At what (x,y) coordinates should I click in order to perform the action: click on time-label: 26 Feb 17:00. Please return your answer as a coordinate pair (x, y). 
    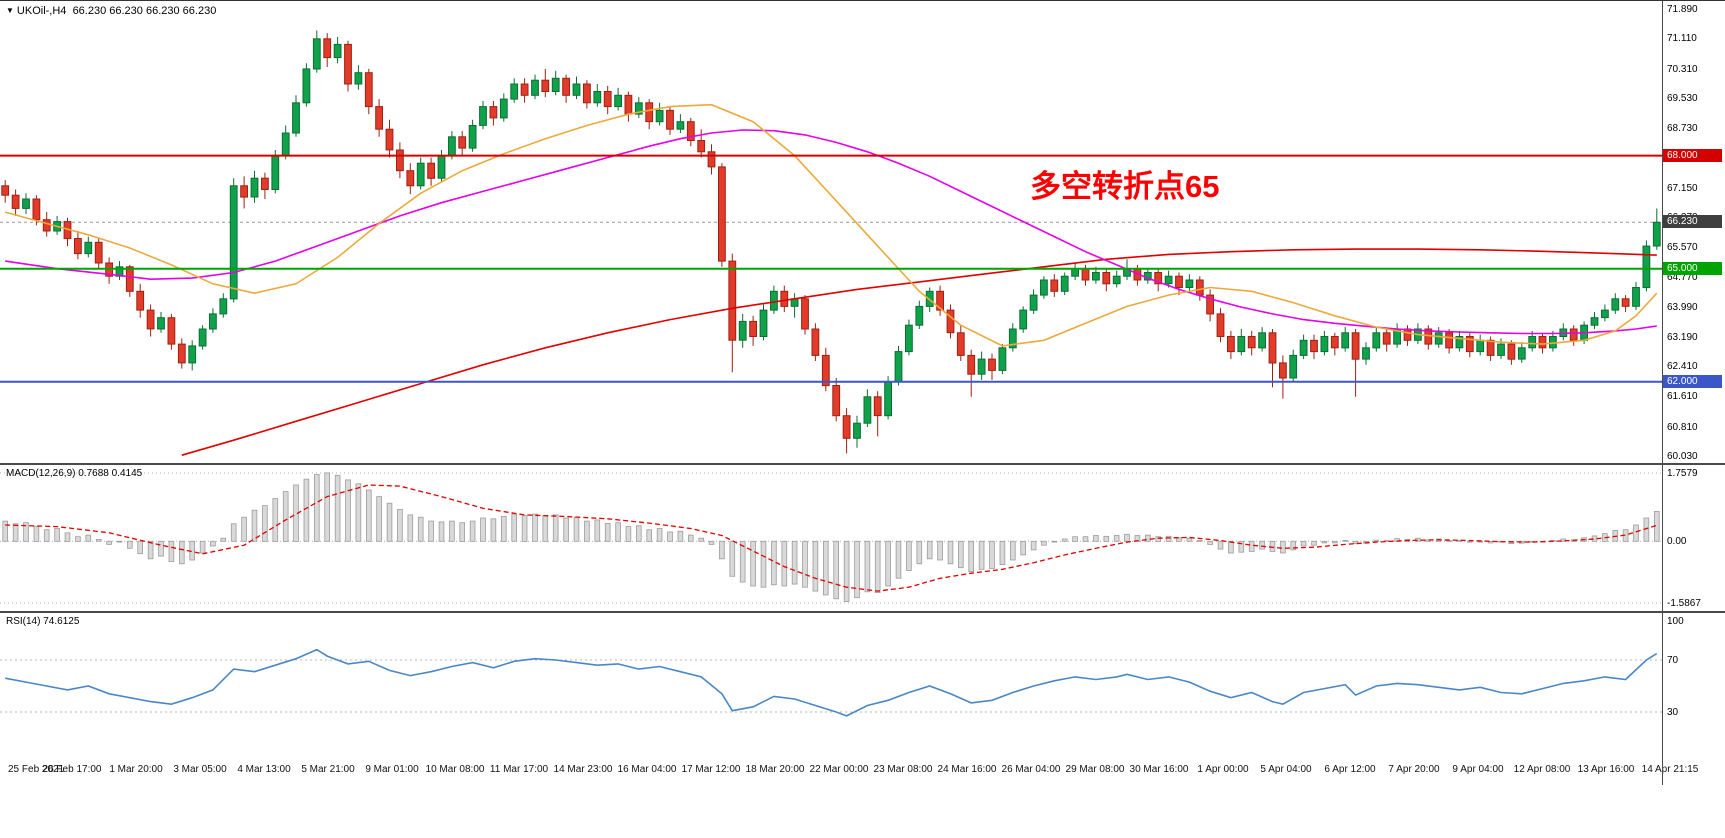
    Looking at the image, I should click on (72, 769).